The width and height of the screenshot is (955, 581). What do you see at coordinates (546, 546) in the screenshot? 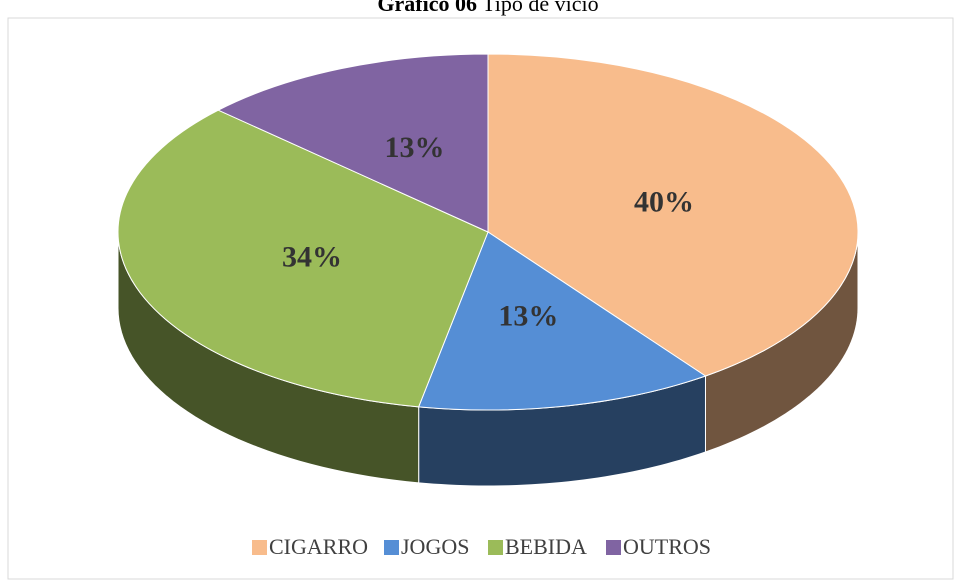
I see `legend-label: BEBIDA` at bounding box center [546, 546].